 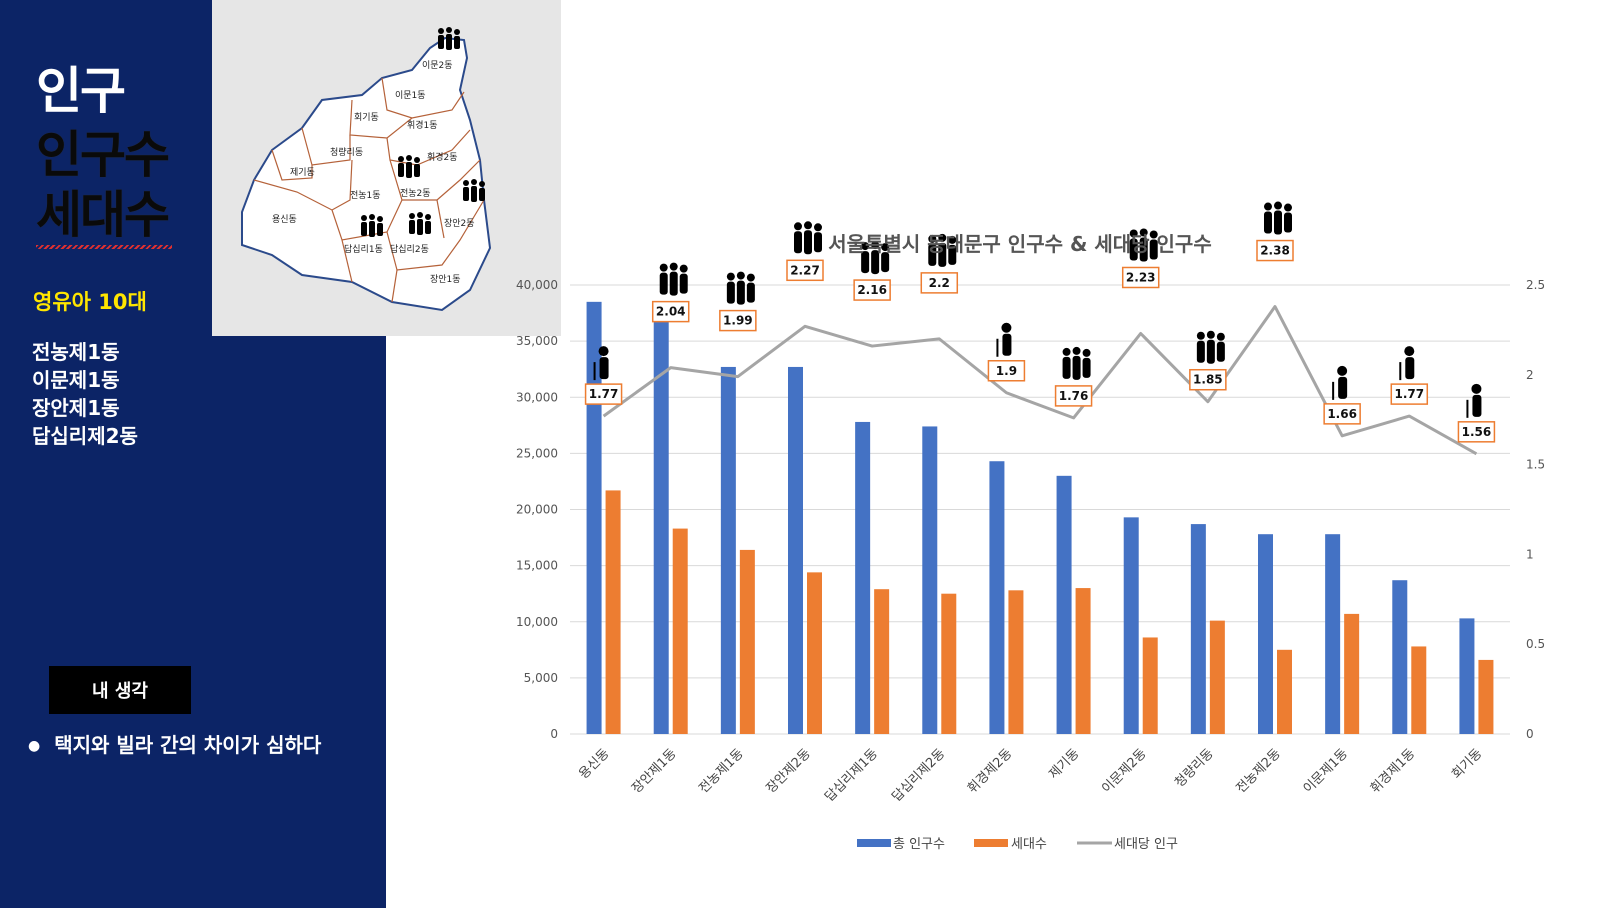 I want to click on y-right-tick-label: 1.5, so click(x=1535, y=465).